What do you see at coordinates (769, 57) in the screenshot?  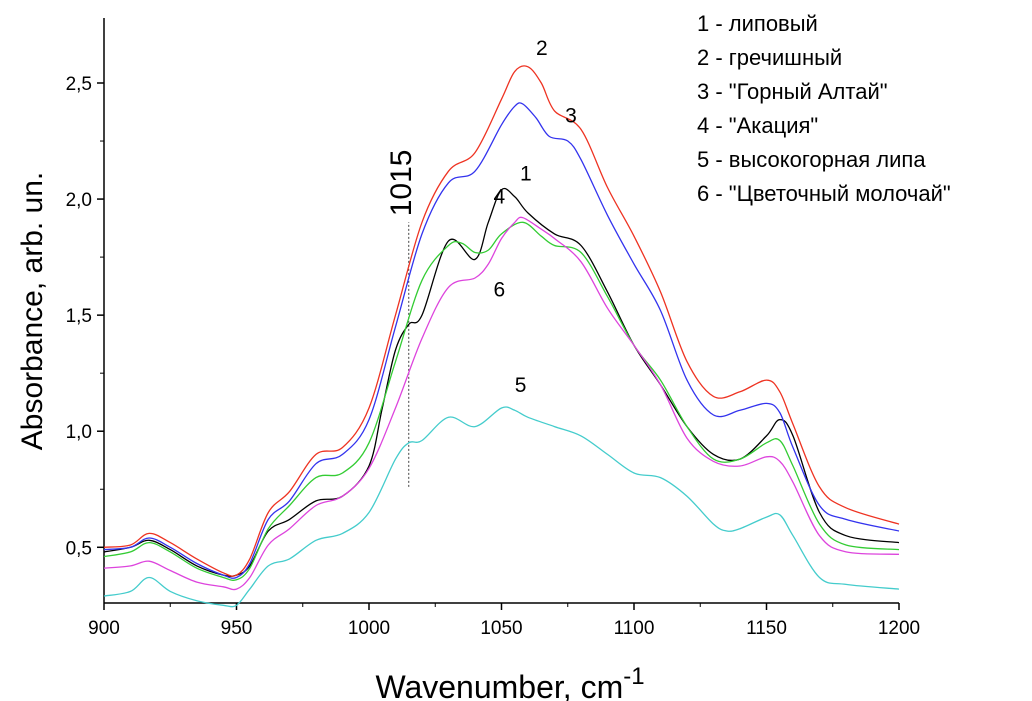 I see `legend-entry-2: 2 - гречишный` at bounding box center [769, 57].